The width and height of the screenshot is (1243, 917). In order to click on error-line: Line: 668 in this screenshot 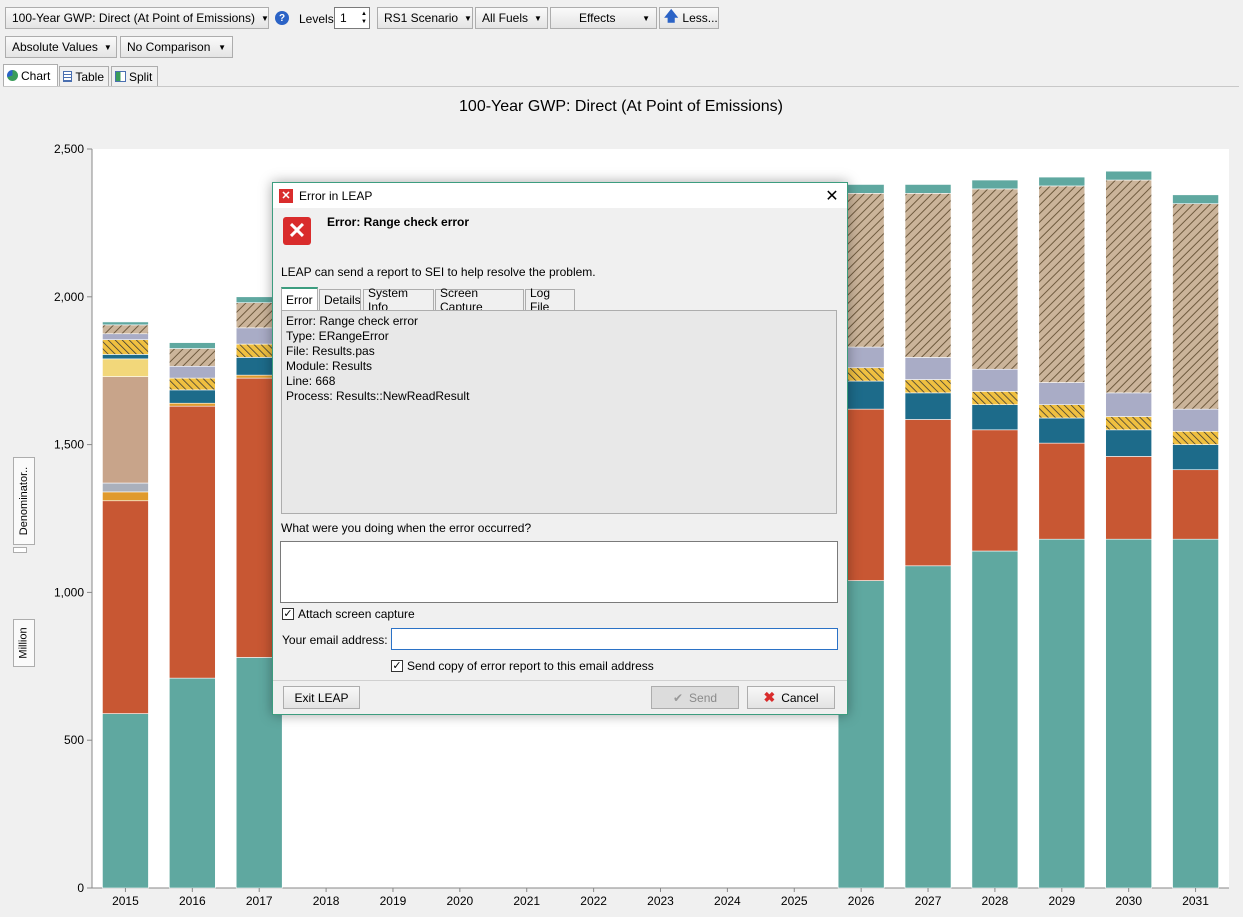, I will do `click(311, 381)`.